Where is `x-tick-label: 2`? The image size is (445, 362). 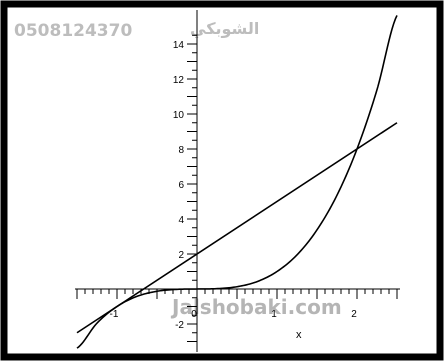
x-tick-label: 2 is located at coordinates (354, 314).